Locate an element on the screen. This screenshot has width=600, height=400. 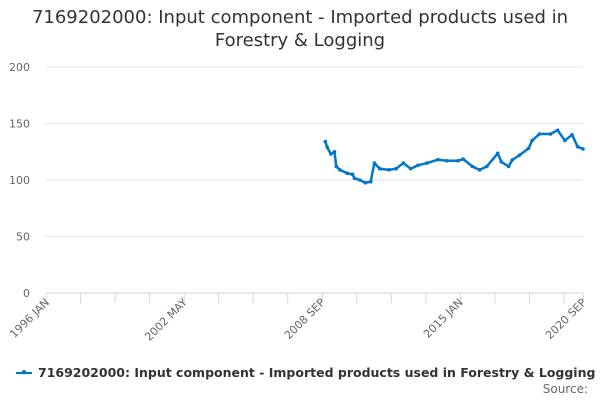
x-tick-label: 2020 SEP is located at coordinates (566, 319).